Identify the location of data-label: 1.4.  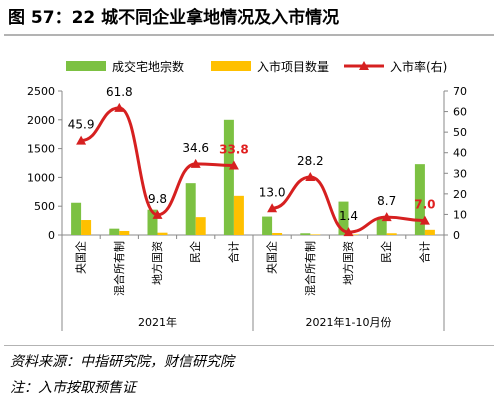
(348, 216).